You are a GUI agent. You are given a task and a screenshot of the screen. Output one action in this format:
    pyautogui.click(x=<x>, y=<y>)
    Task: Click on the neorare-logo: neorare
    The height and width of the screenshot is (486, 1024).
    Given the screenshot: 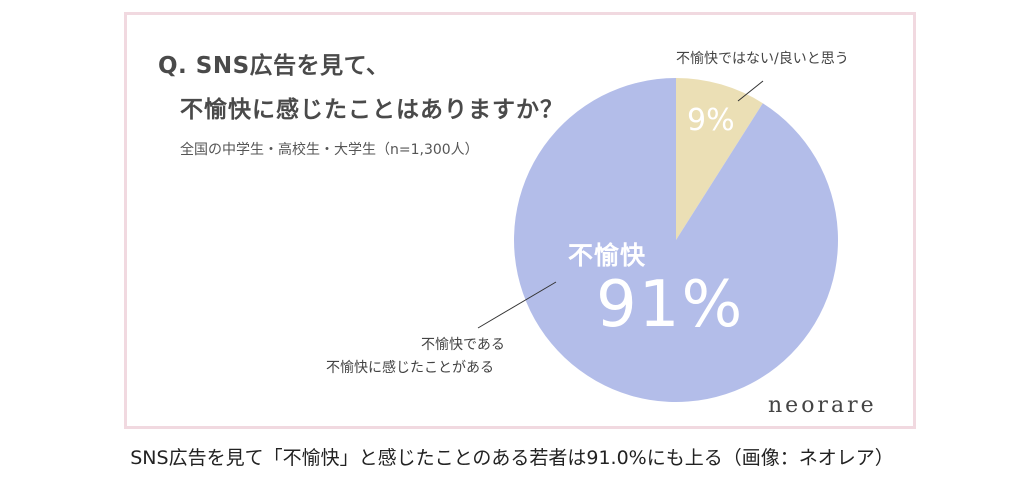 What is the action you would take?
    pyautogui.click(x=822, y=405)
    